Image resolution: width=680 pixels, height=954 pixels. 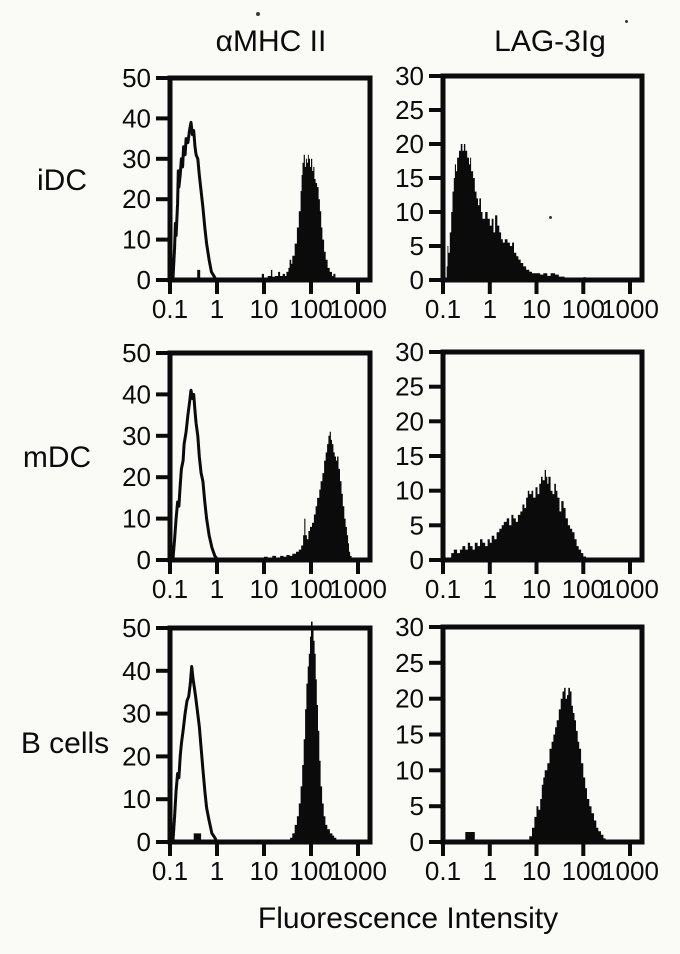 I want to click on row-label-idc: iDC, so click(x=62, y=180).